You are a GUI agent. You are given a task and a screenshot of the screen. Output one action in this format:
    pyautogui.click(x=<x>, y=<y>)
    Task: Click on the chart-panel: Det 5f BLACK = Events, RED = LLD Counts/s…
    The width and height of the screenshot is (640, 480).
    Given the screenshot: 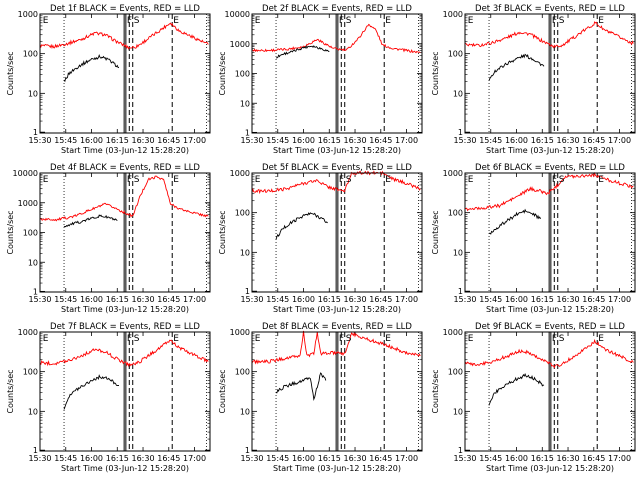 What is the action you would take?
    pyautogui.click(x=320, y=238)
    